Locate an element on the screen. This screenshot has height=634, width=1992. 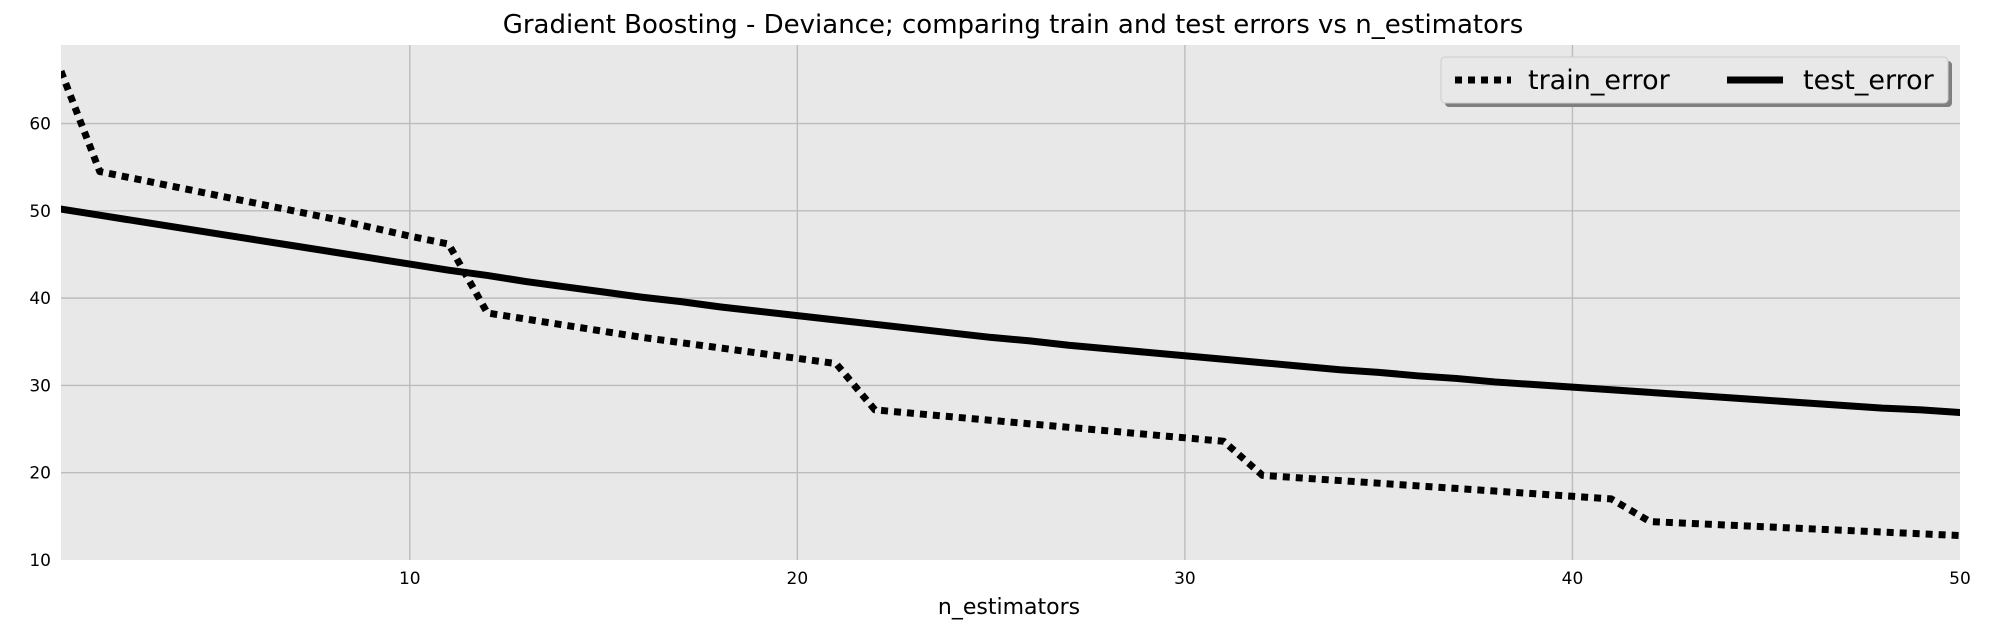
legend-label-test-error: test_error is located at coordinates (1869, 80).